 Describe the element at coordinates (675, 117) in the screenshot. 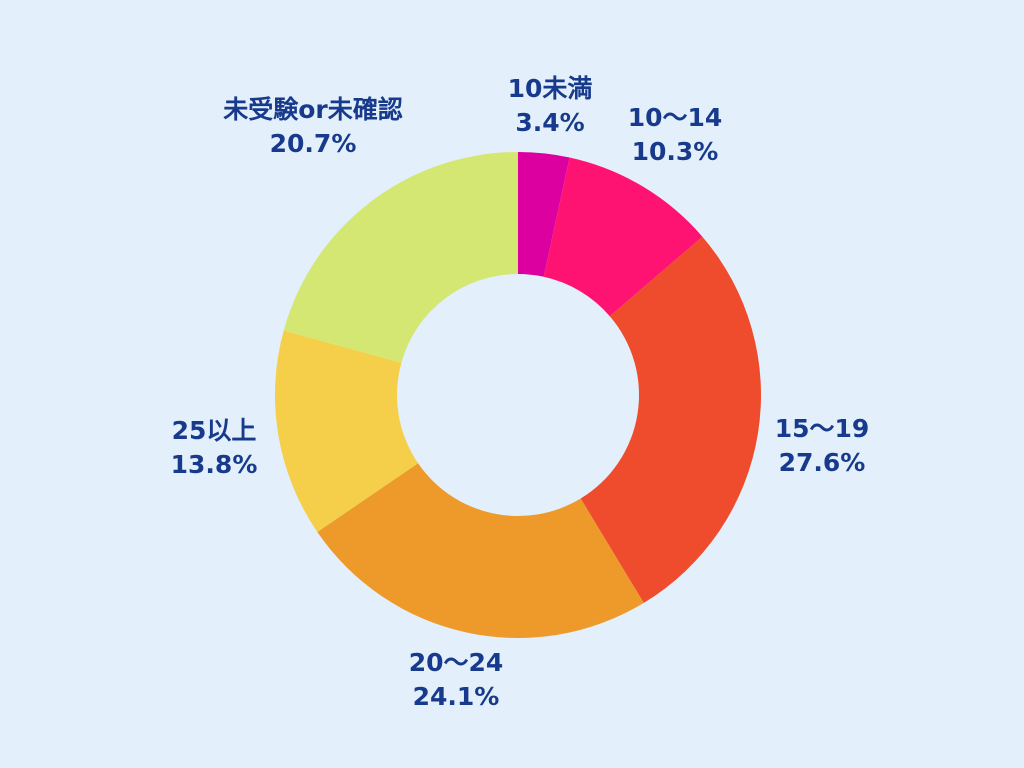

I see `slice-category-label: 10～14` at that location.